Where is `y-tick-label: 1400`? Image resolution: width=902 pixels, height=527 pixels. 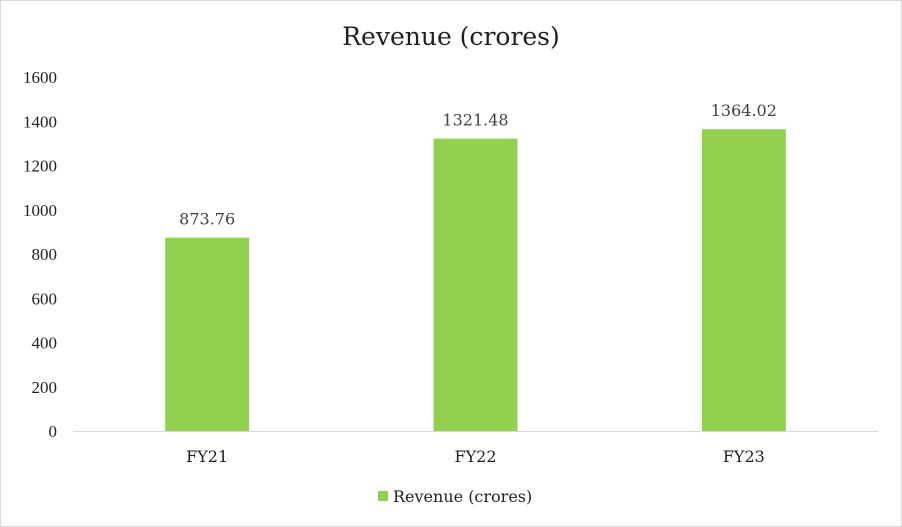
y-tick-label: 1400 is located at coordinates (40, 121).